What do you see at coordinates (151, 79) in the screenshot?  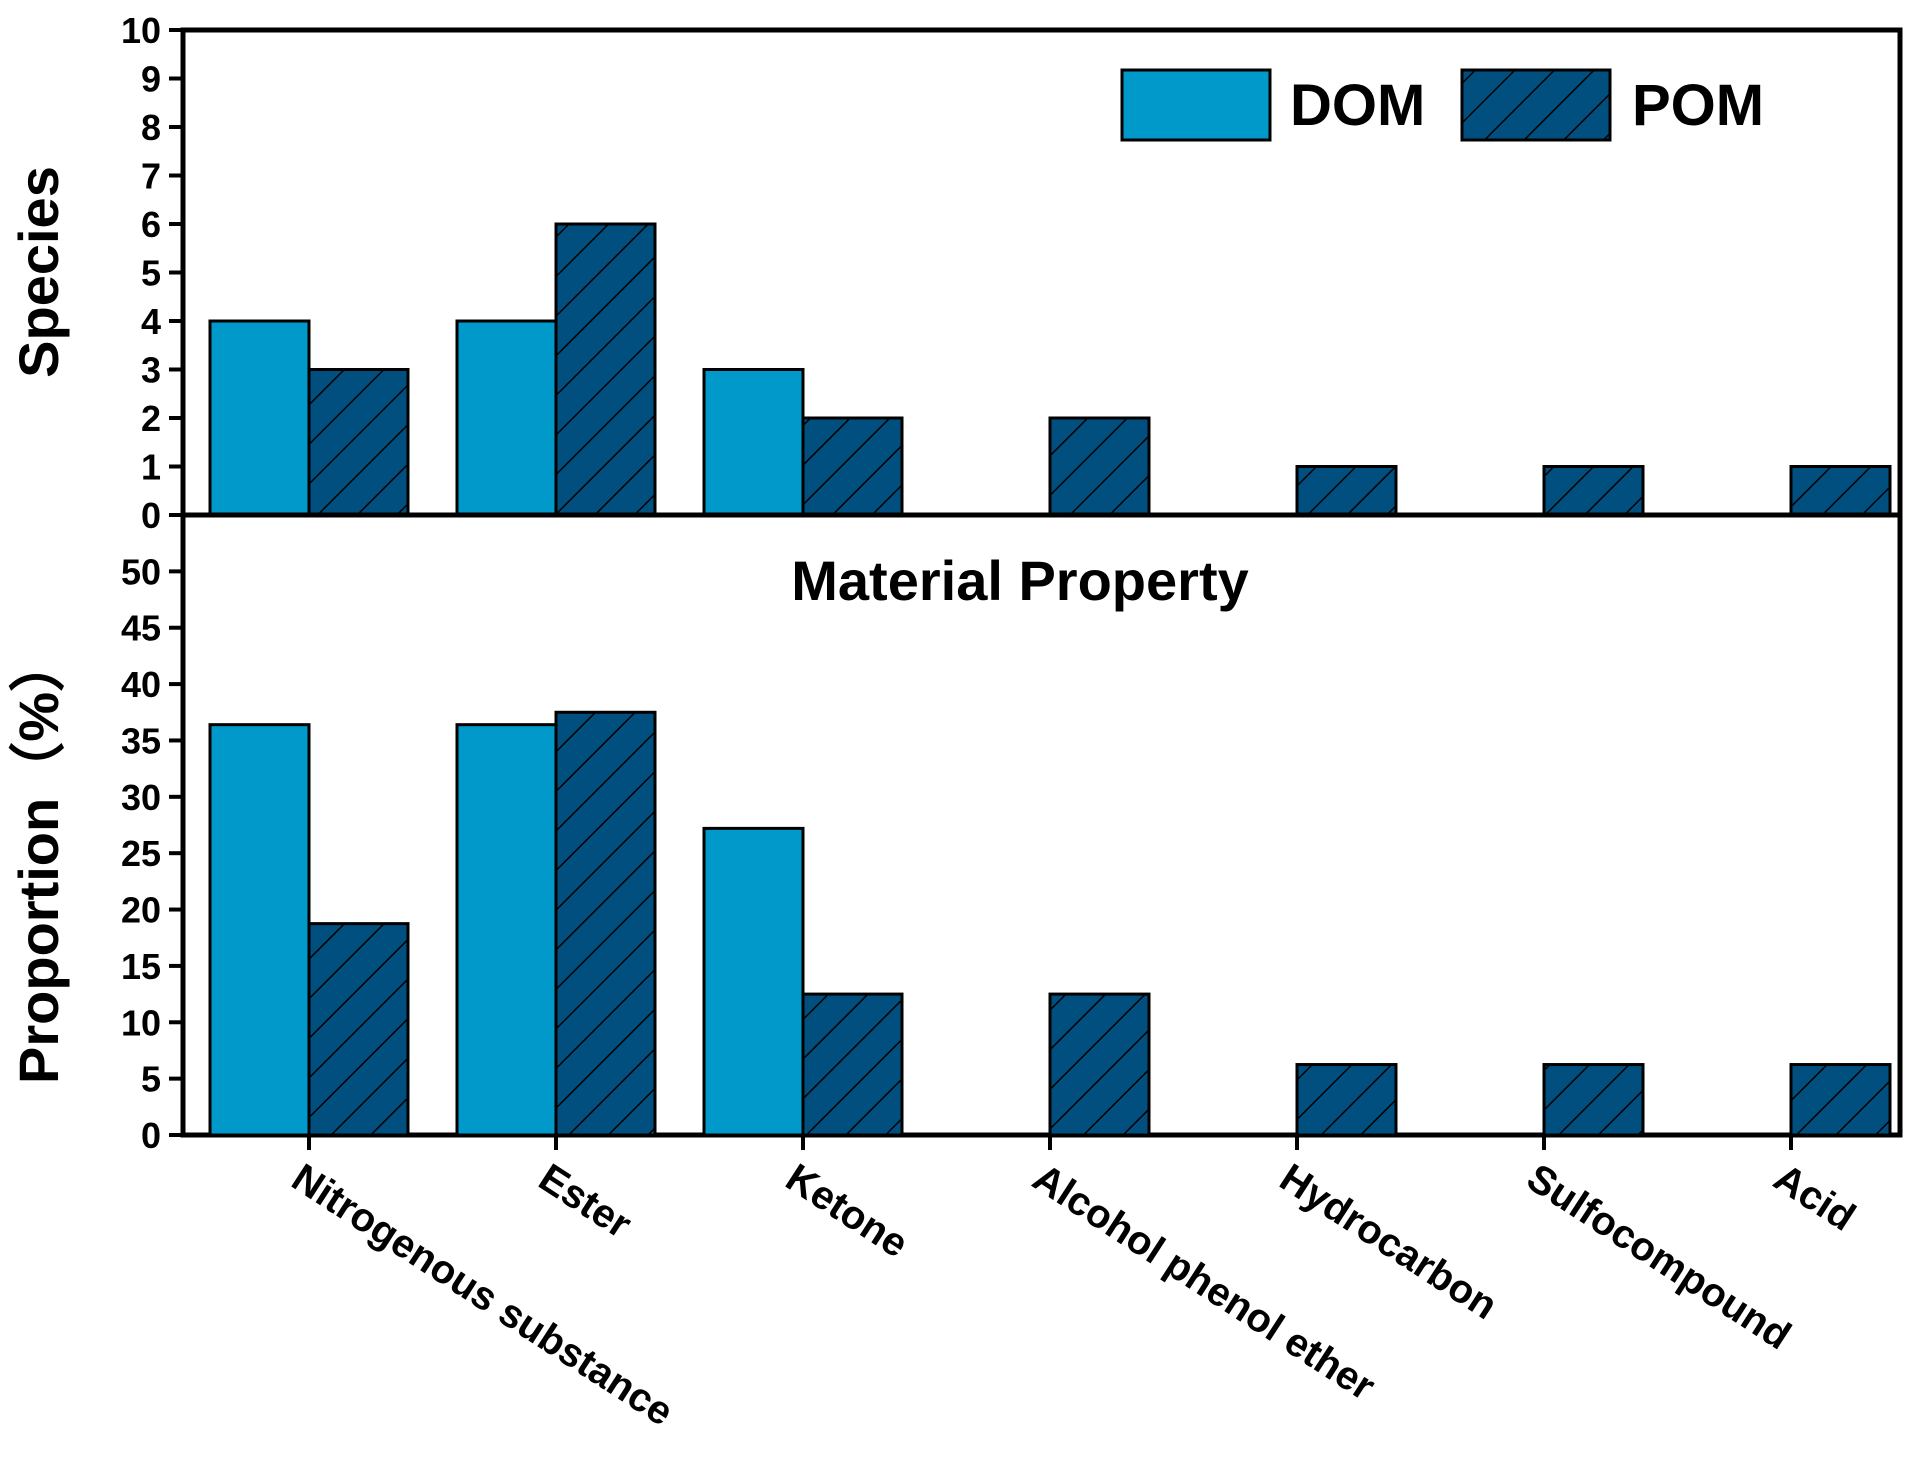 I see `species-y-tick-label: 9` at bounding box center [151, 79].